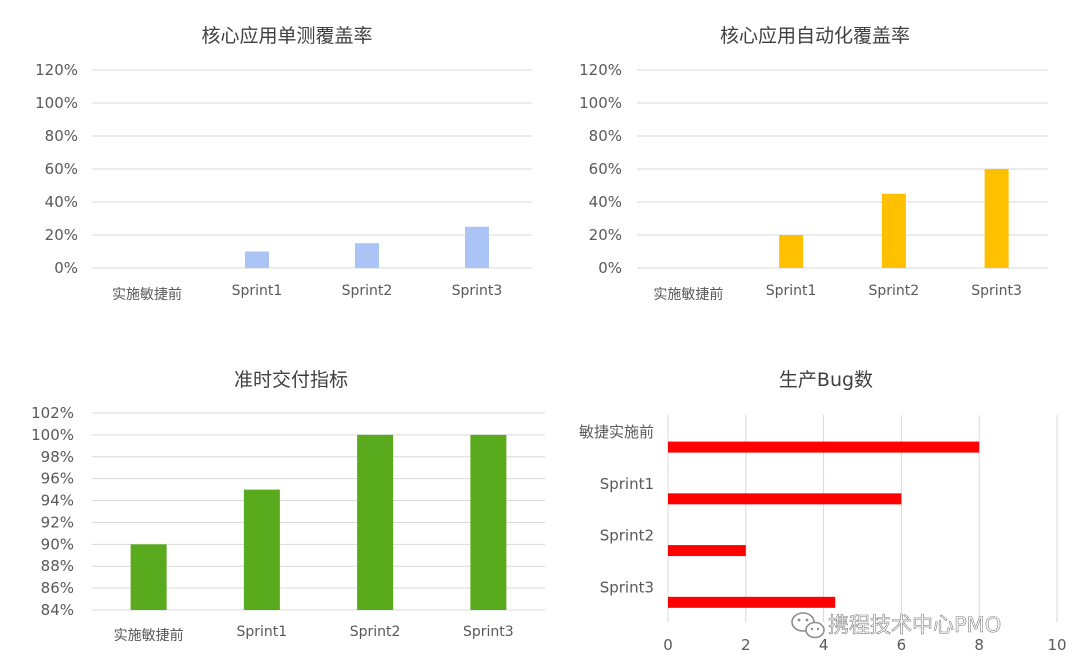 The width and height of the screenshot is (1080, 671). Describe the element at coordinates (668, 645) in the screenshot. I see `x-tick-label: 0` at that location.